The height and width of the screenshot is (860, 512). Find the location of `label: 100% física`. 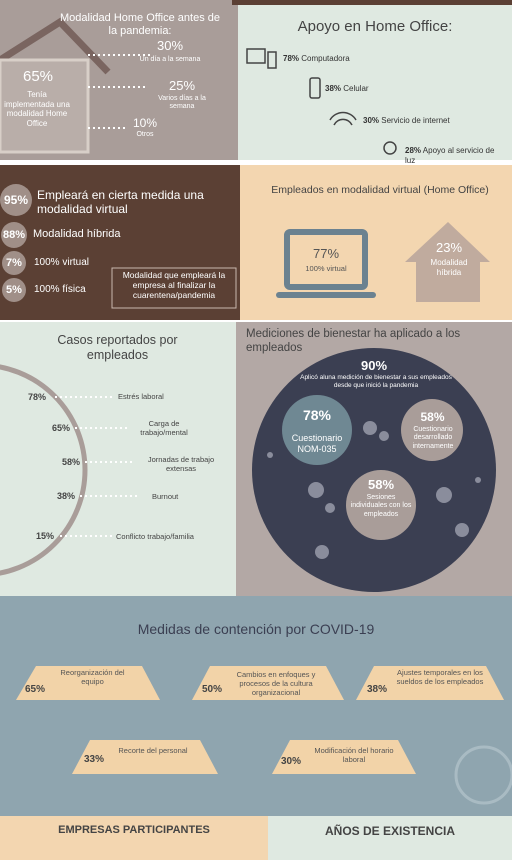

label: 100% física is located at coordinates (60, 289).